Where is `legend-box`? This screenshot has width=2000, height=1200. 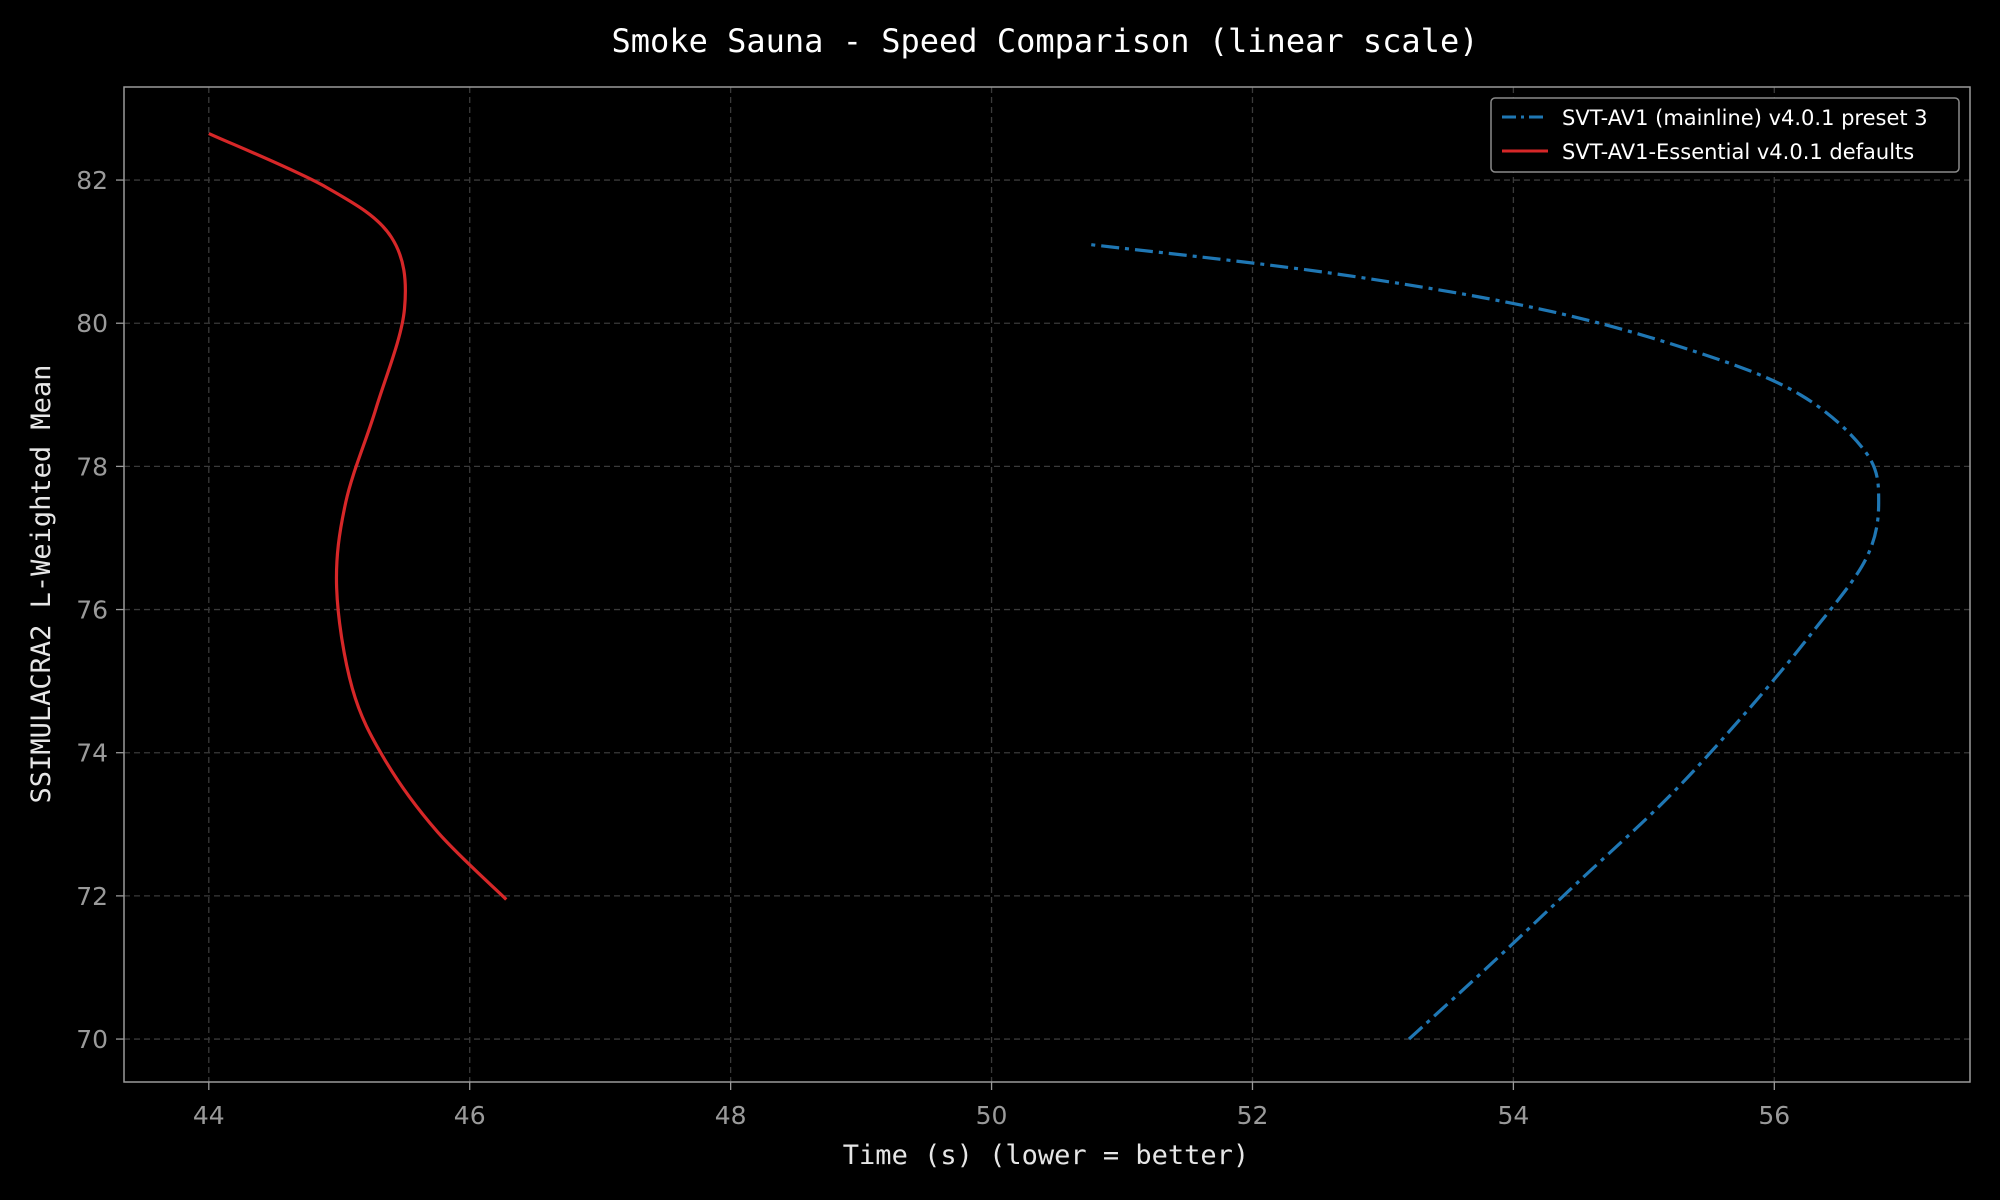 legend-box is located at coordinates (1725, 135).